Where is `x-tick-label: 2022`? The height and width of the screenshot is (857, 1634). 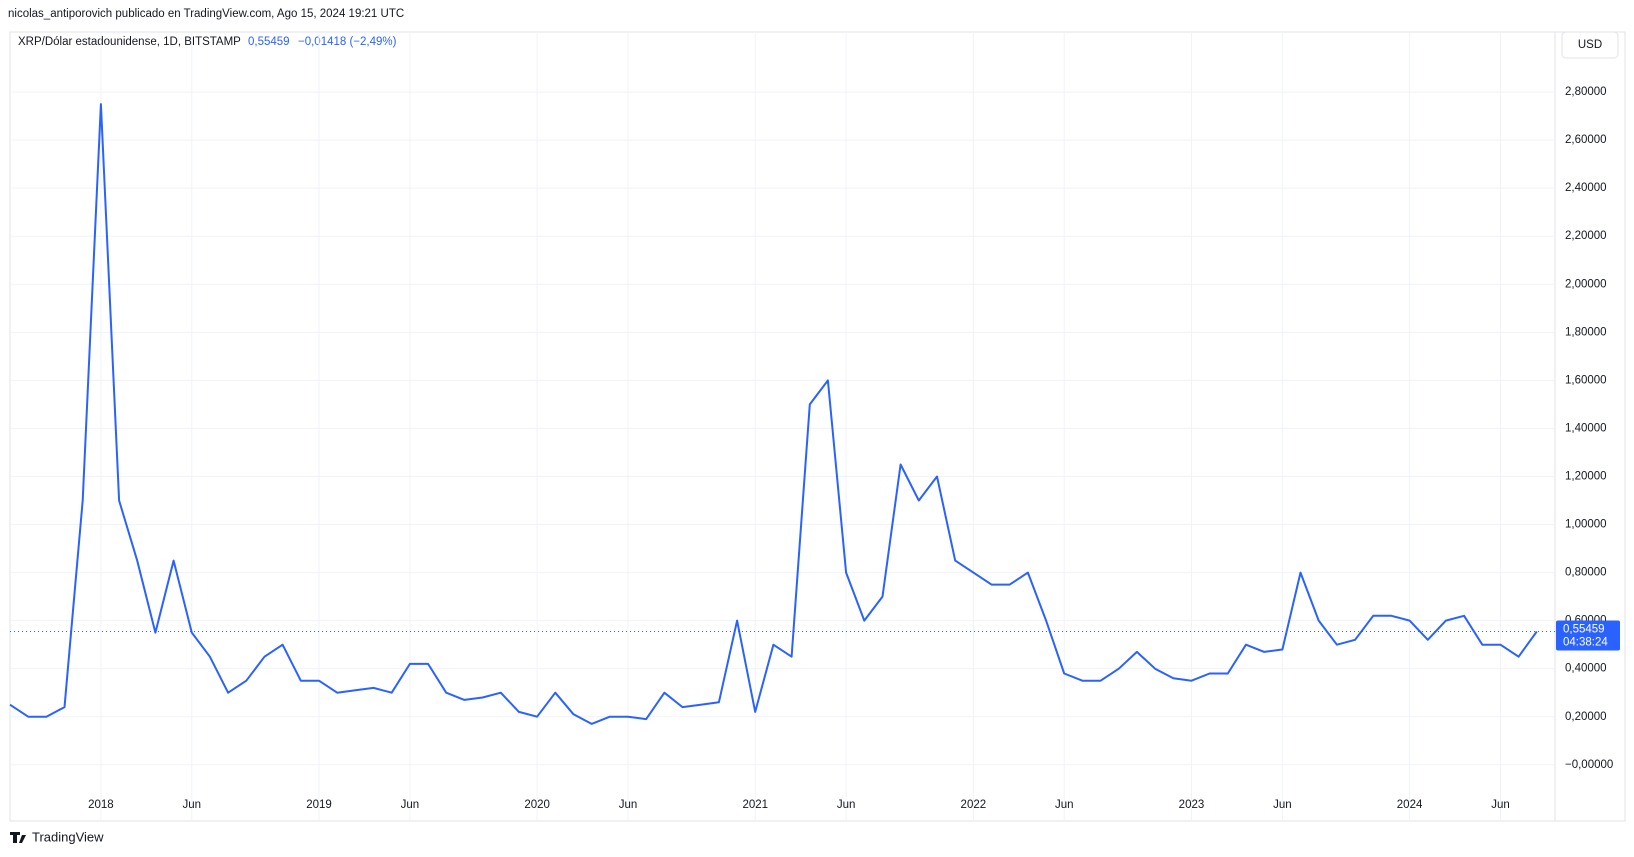 x-tick-label: 2022 is located at coordinates (974, 805).